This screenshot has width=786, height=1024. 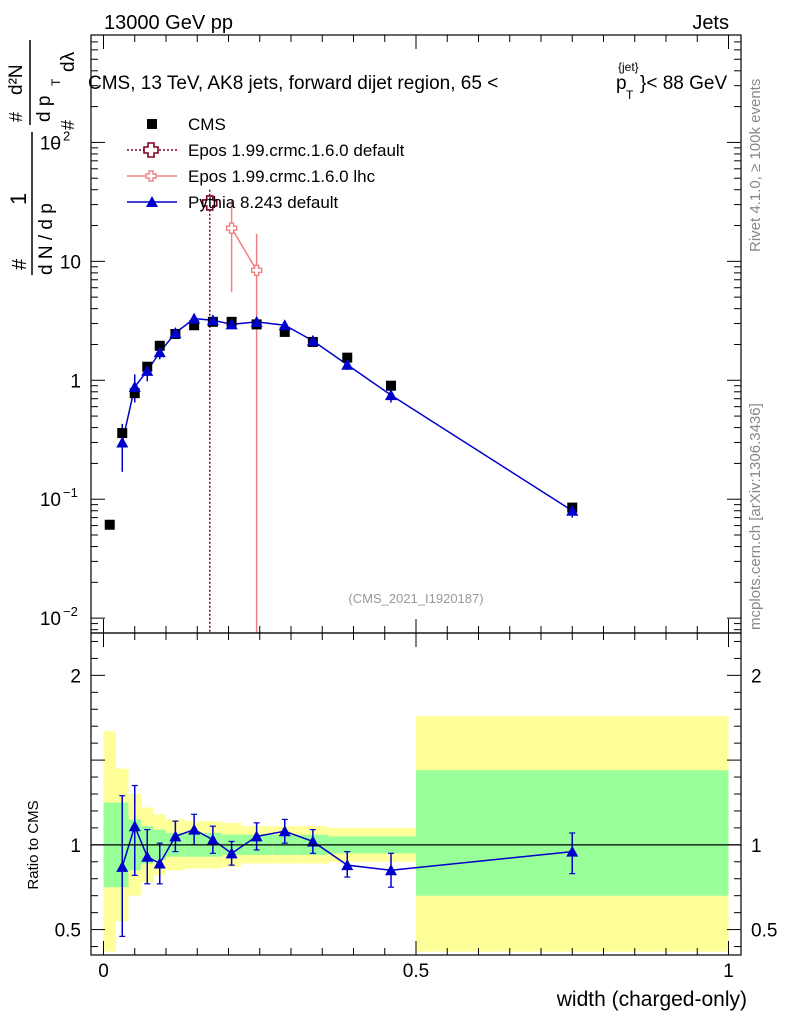 What do you see at coordinates (44, 109) in the screenshot?
I see `ylabel-dp: d p` at bounding box center [44, 109].